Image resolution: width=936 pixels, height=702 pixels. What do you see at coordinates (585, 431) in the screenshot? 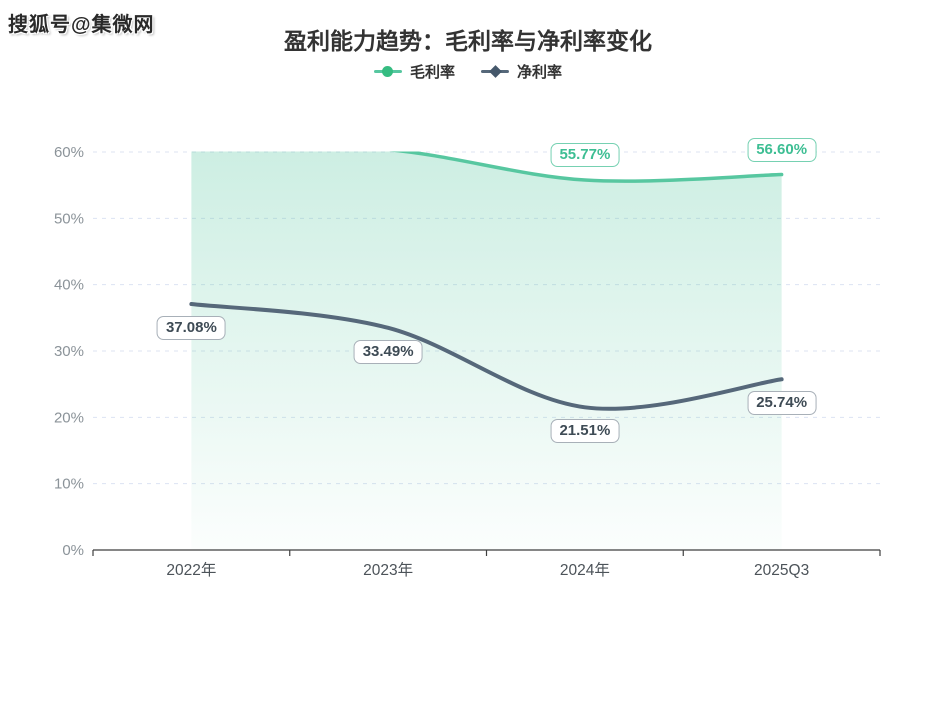
I see `point-label-series1-2024年: 21.51%` at bounding box center [585, 431].